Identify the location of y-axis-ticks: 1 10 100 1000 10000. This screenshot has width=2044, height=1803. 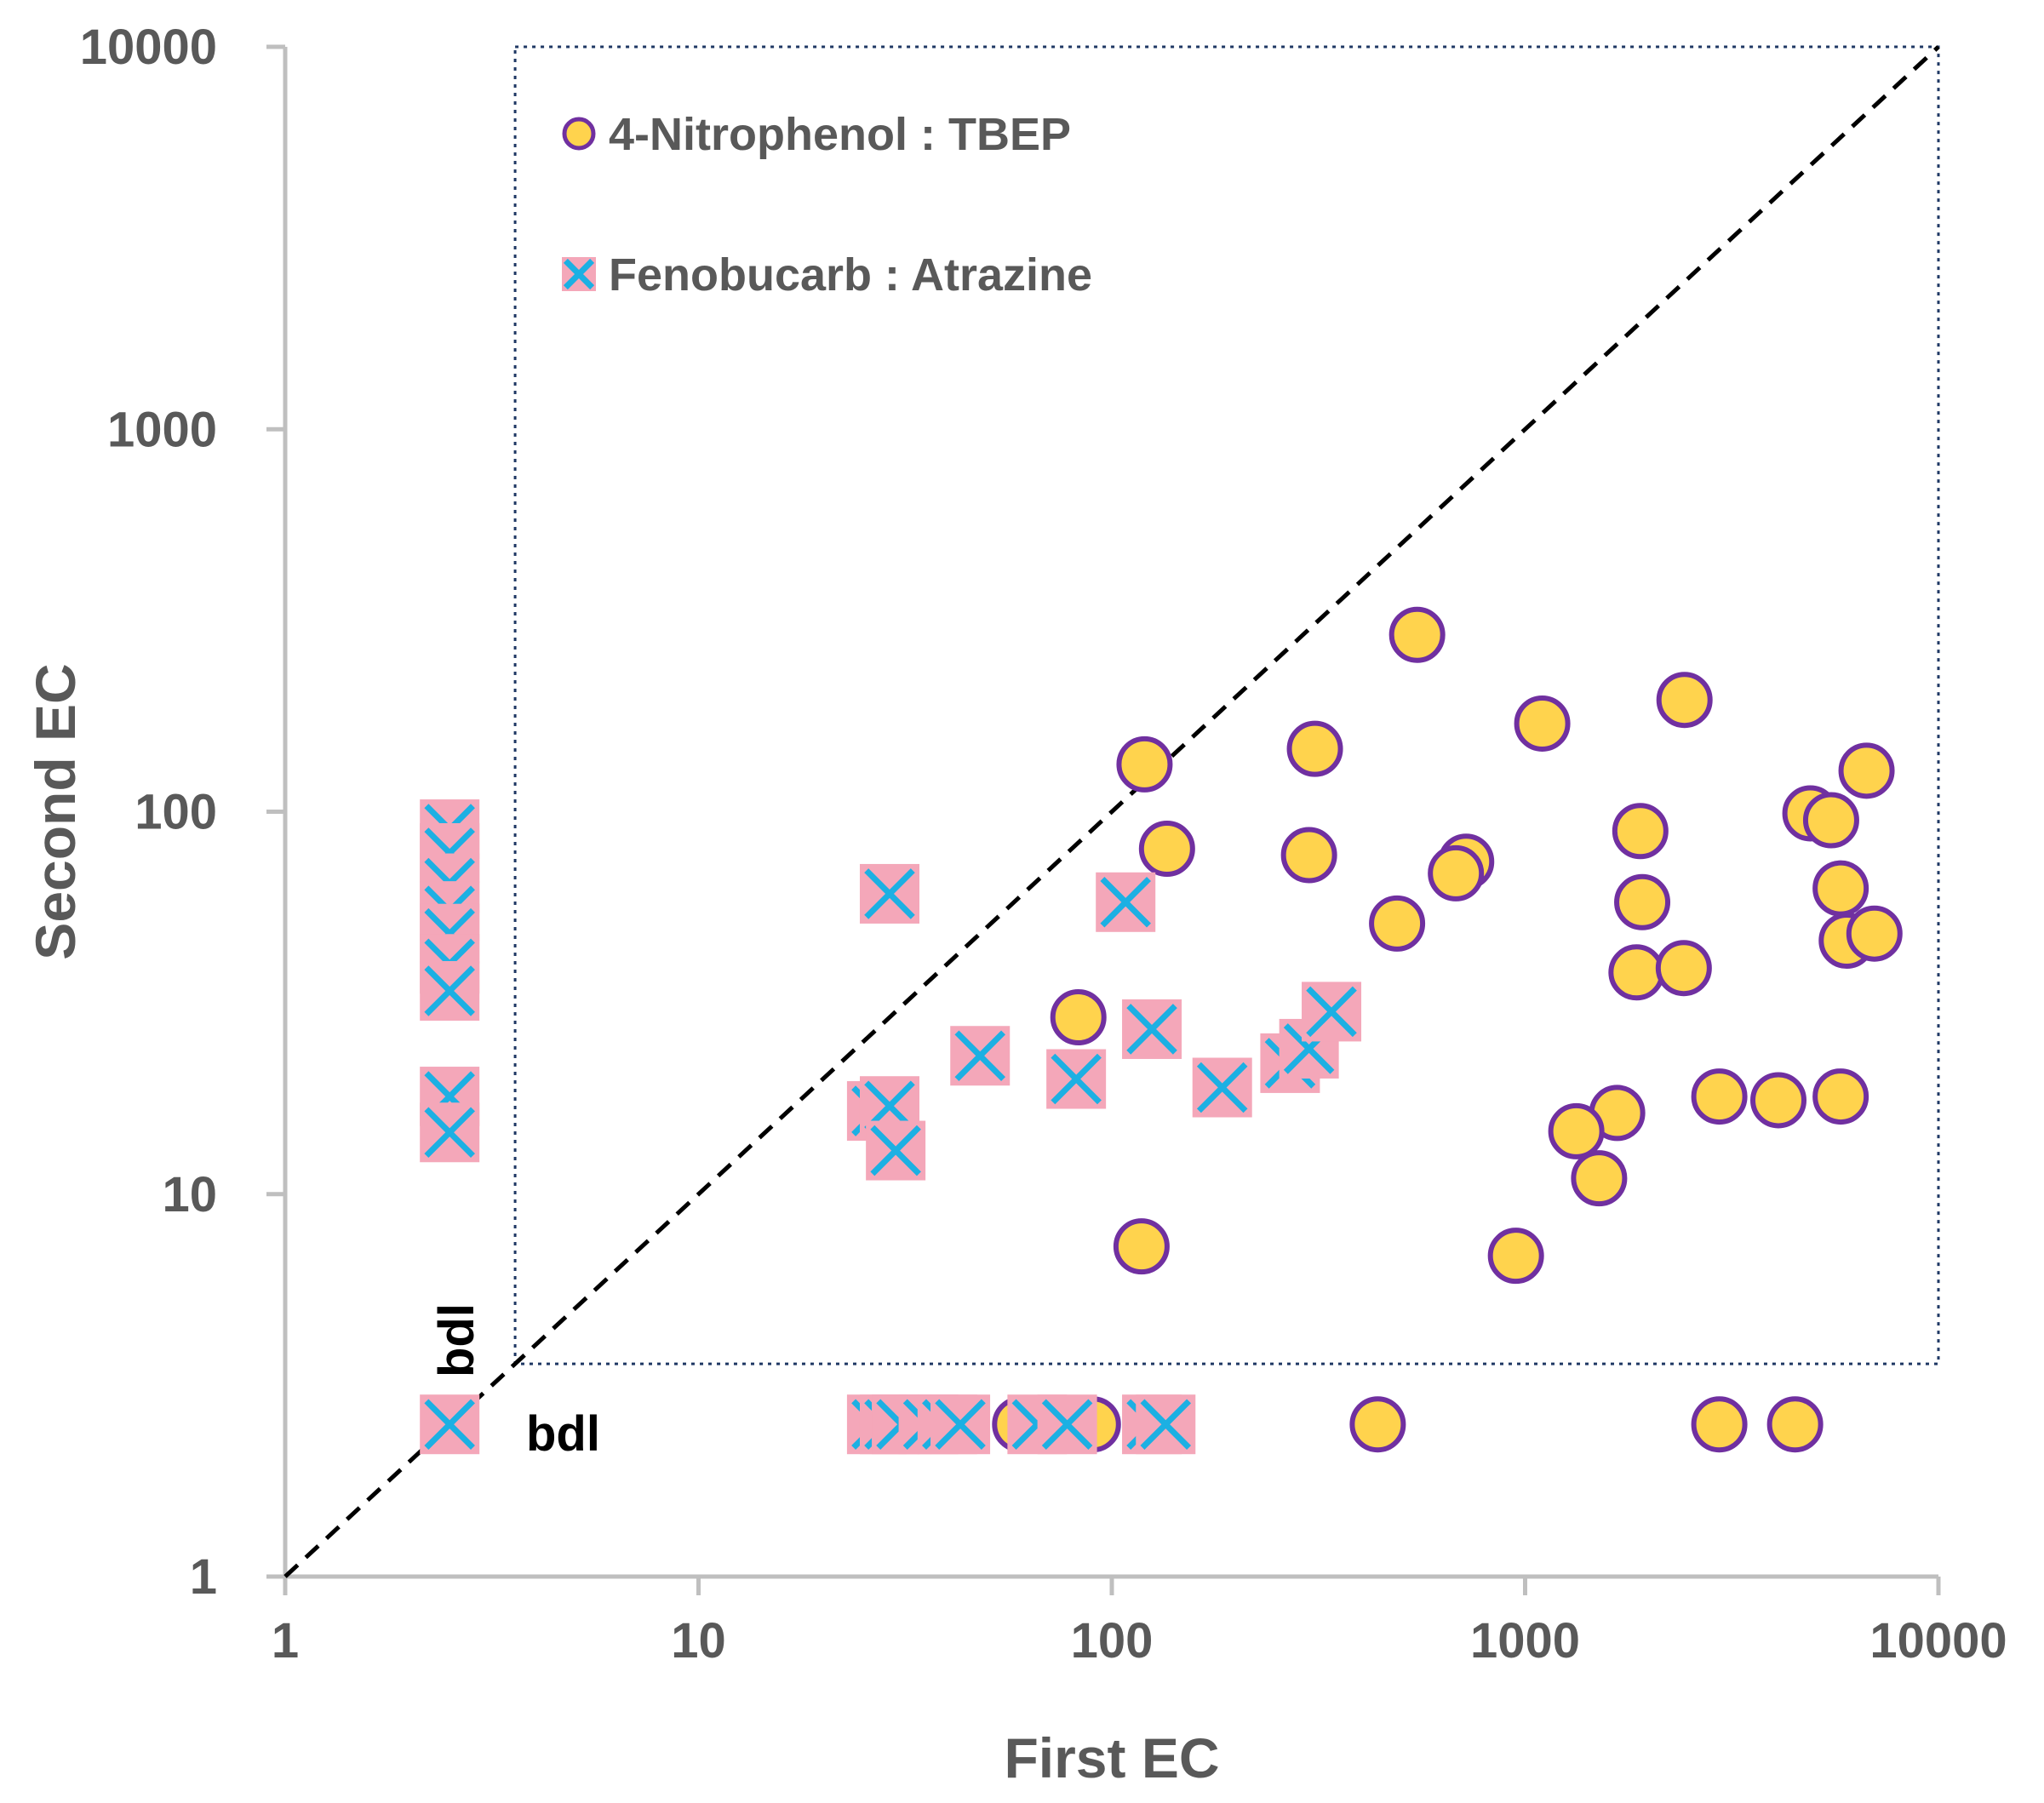
(182, 812).